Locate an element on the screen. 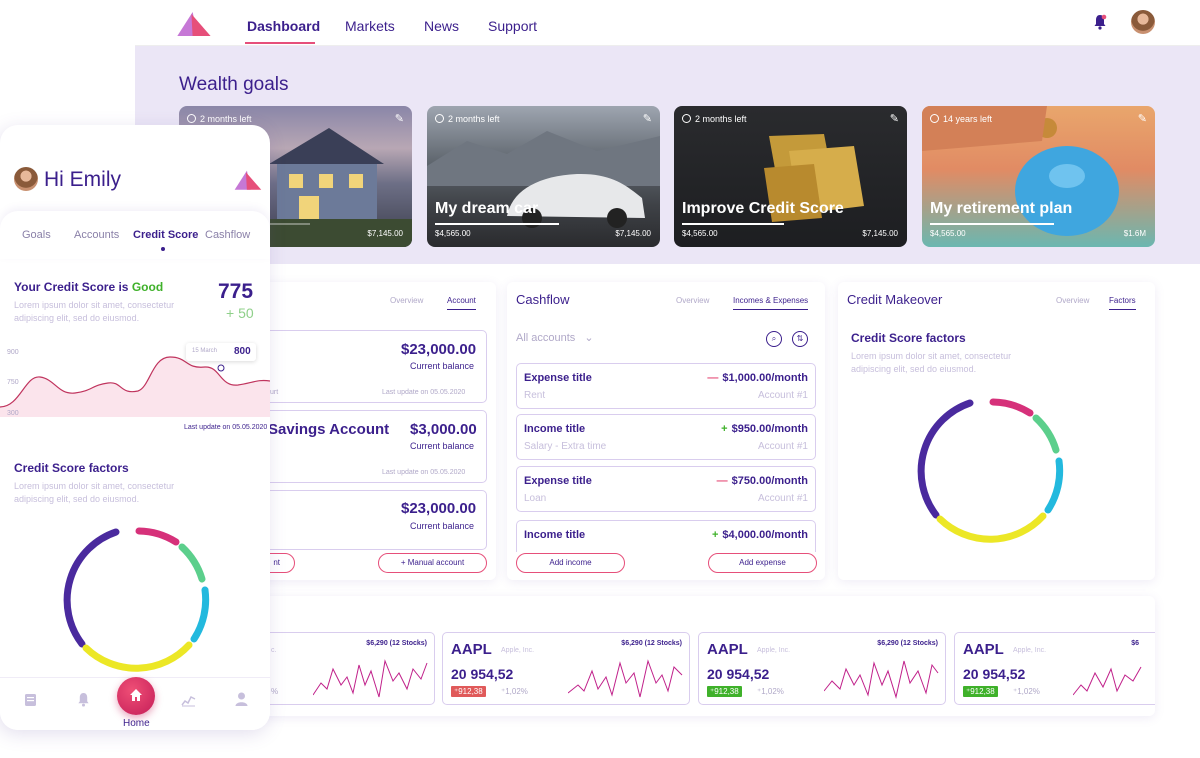  credit-makeover-title: Credit Makeover is located at coordinates (895, 299).